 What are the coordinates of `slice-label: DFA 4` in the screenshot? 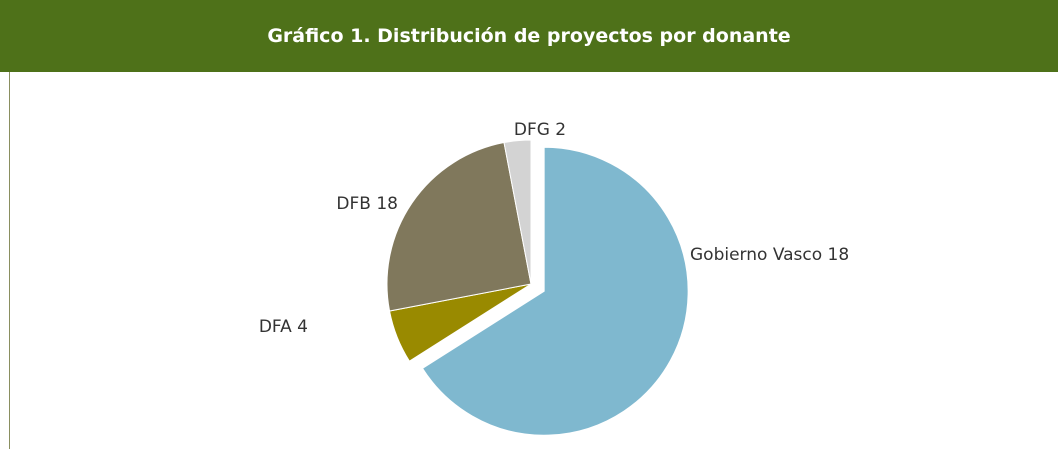 It's located at (283, 327).